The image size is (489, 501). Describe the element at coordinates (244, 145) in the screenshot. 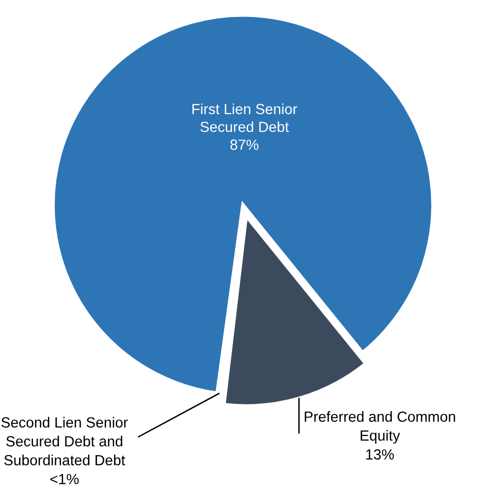

I see `data-label: 87%` at that location.